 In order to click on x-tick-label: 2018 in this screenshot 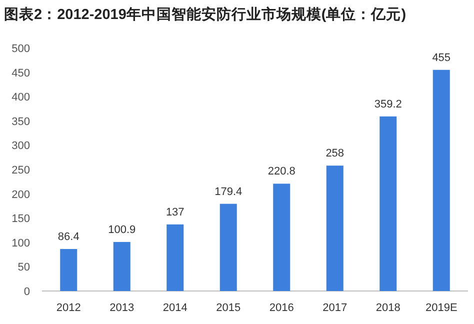, I will do `click(388, 308)`.